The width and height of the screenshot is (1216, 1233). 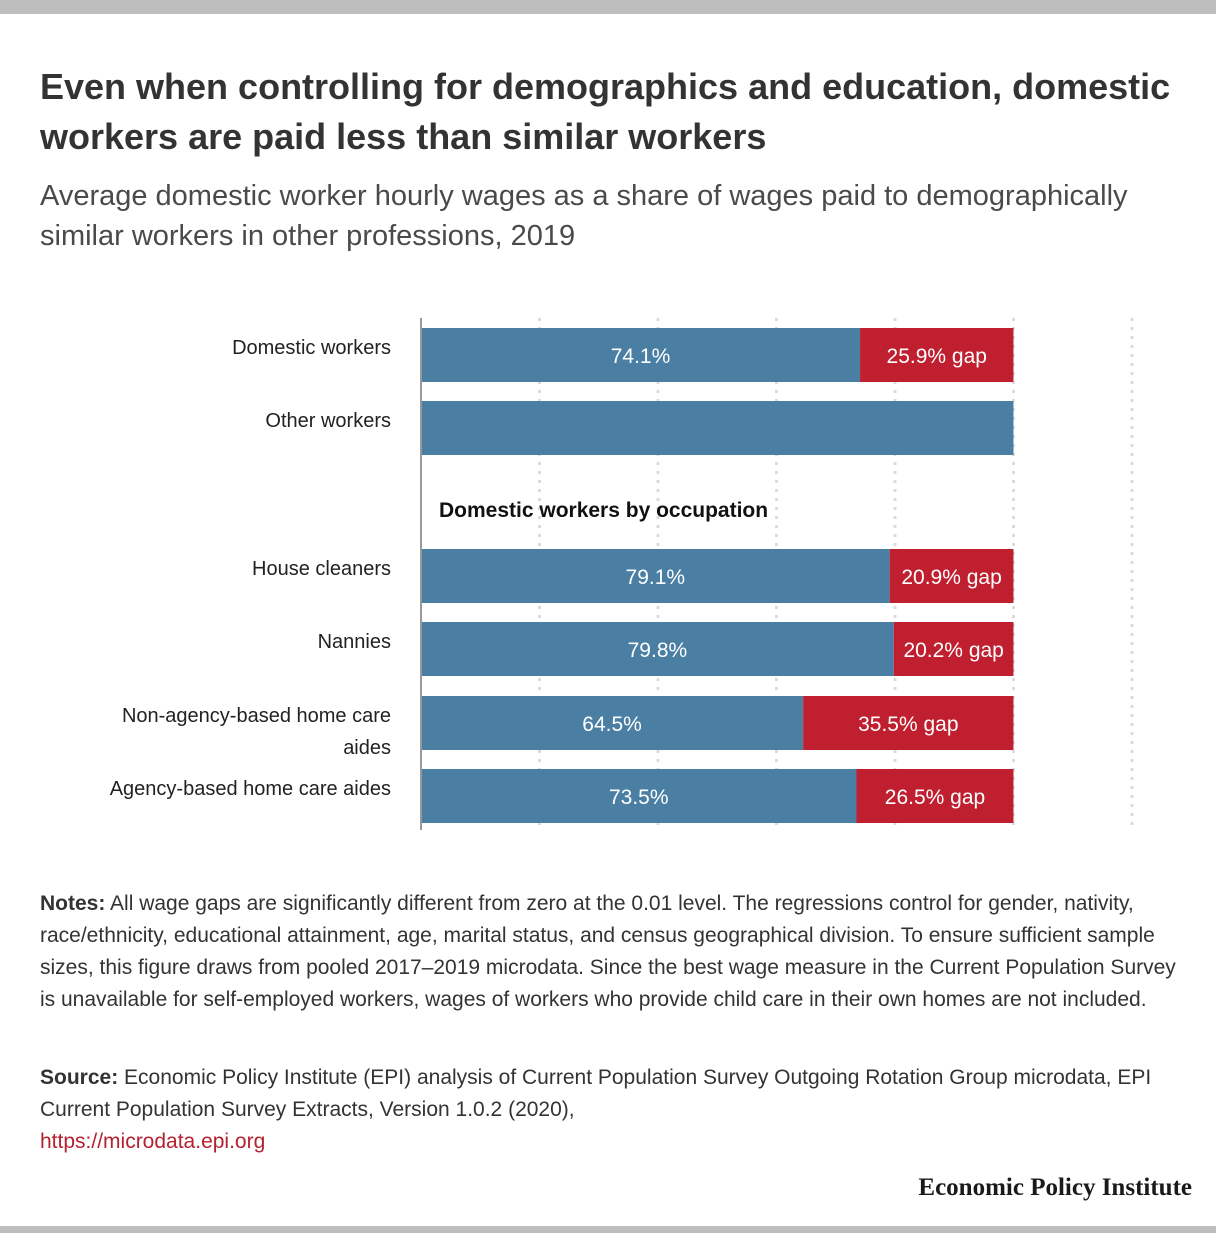 I want to click on wage-gap-label-3: 20.2% gap, so click(x=953, y=650).